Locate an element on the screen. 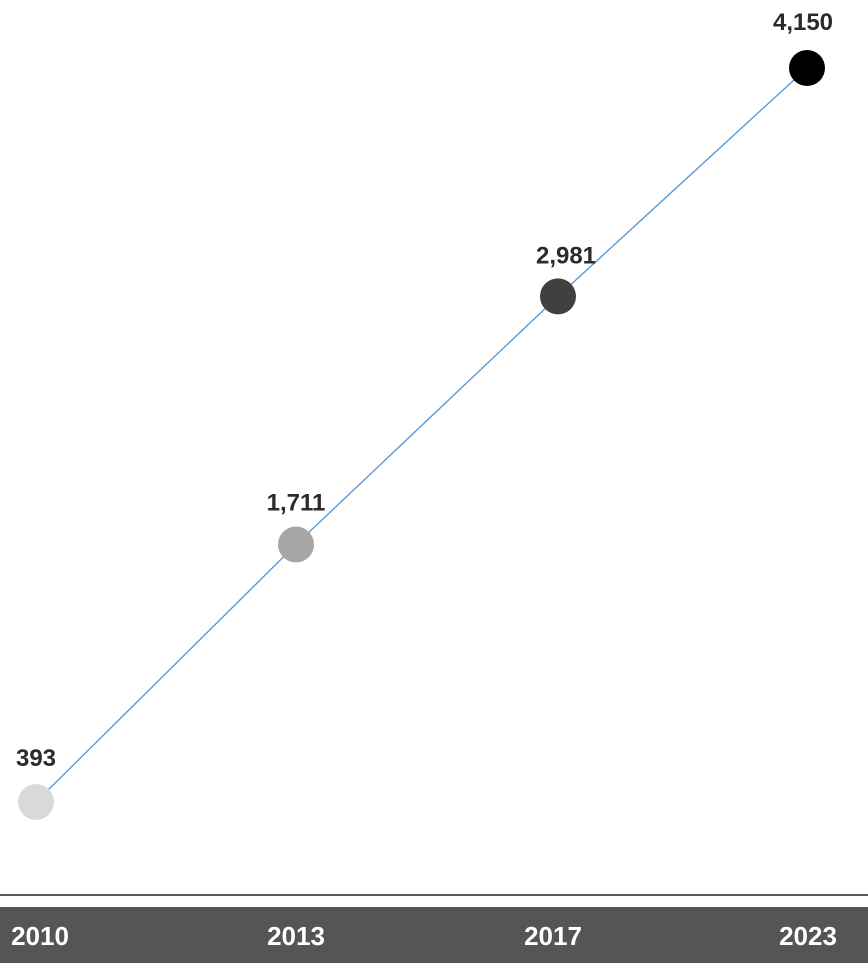 The height and width of the screenshot is (963, 868). x-tick-label-2010: 2010 is located at coordinates (40, 936).